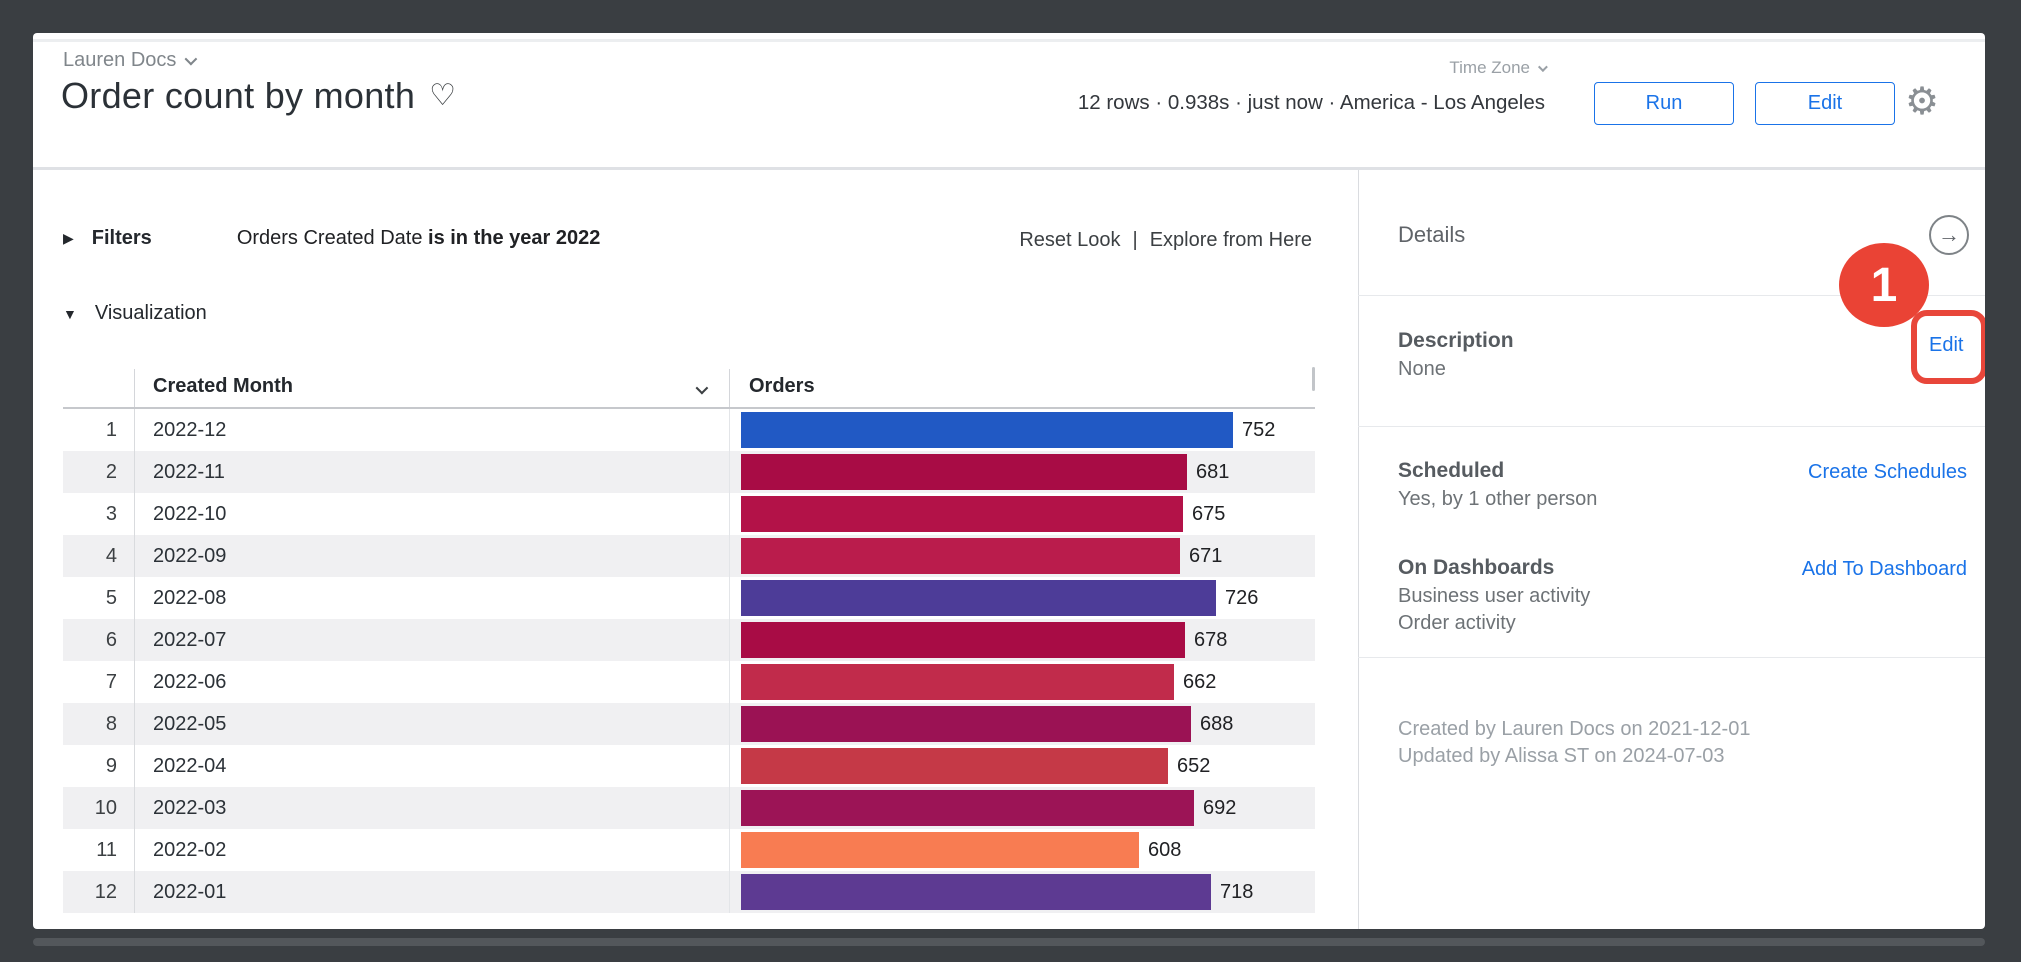 This screenshot has height=962, width=2021. I want to click on table-row: 1 2022-12 752, so click(689, 430).